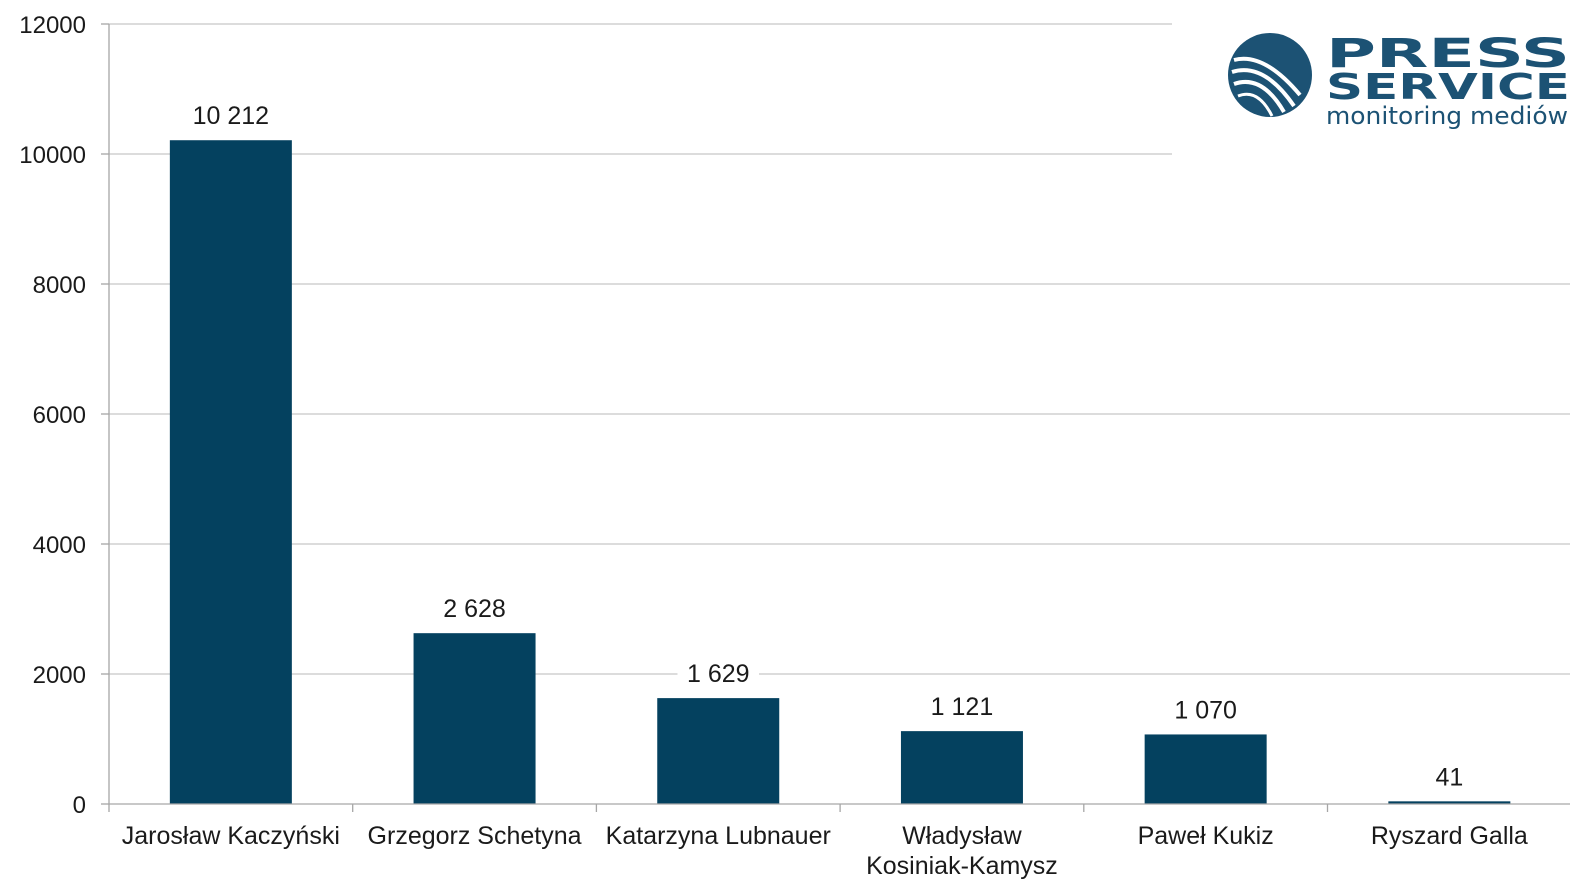  What do you see at coordinates (1448, 54) in the screenshot?
I see `logo-press-text: PRESS` at bounding box center [1448, 54].